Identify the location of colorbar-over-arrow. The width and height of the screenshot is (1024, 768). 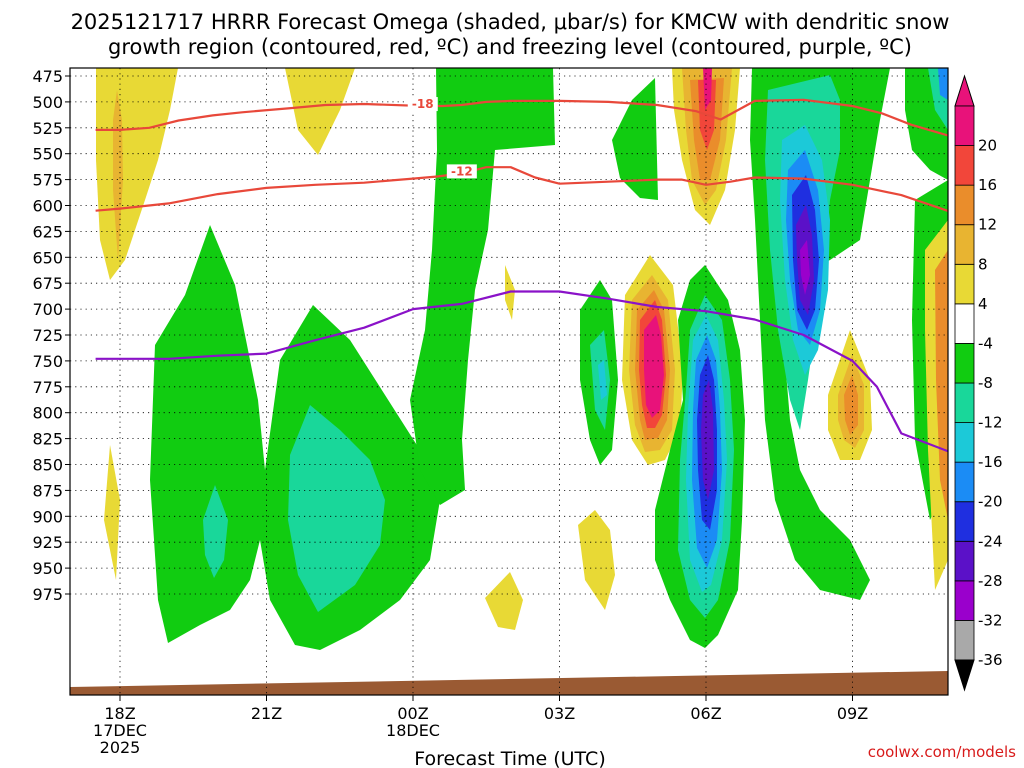
(964, 90).